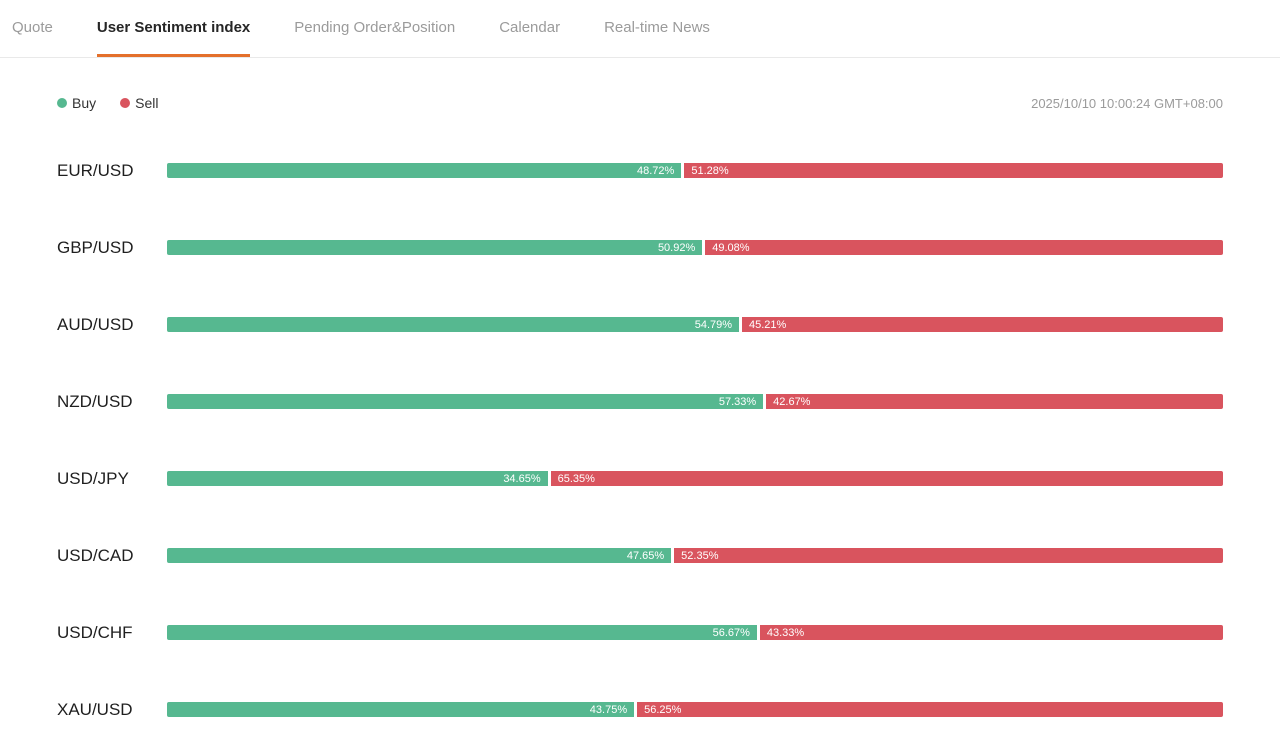  Describe the element at coordinates (700, 555) in the screenshot. I see `sell-percent-label: 52.35%` at that location.